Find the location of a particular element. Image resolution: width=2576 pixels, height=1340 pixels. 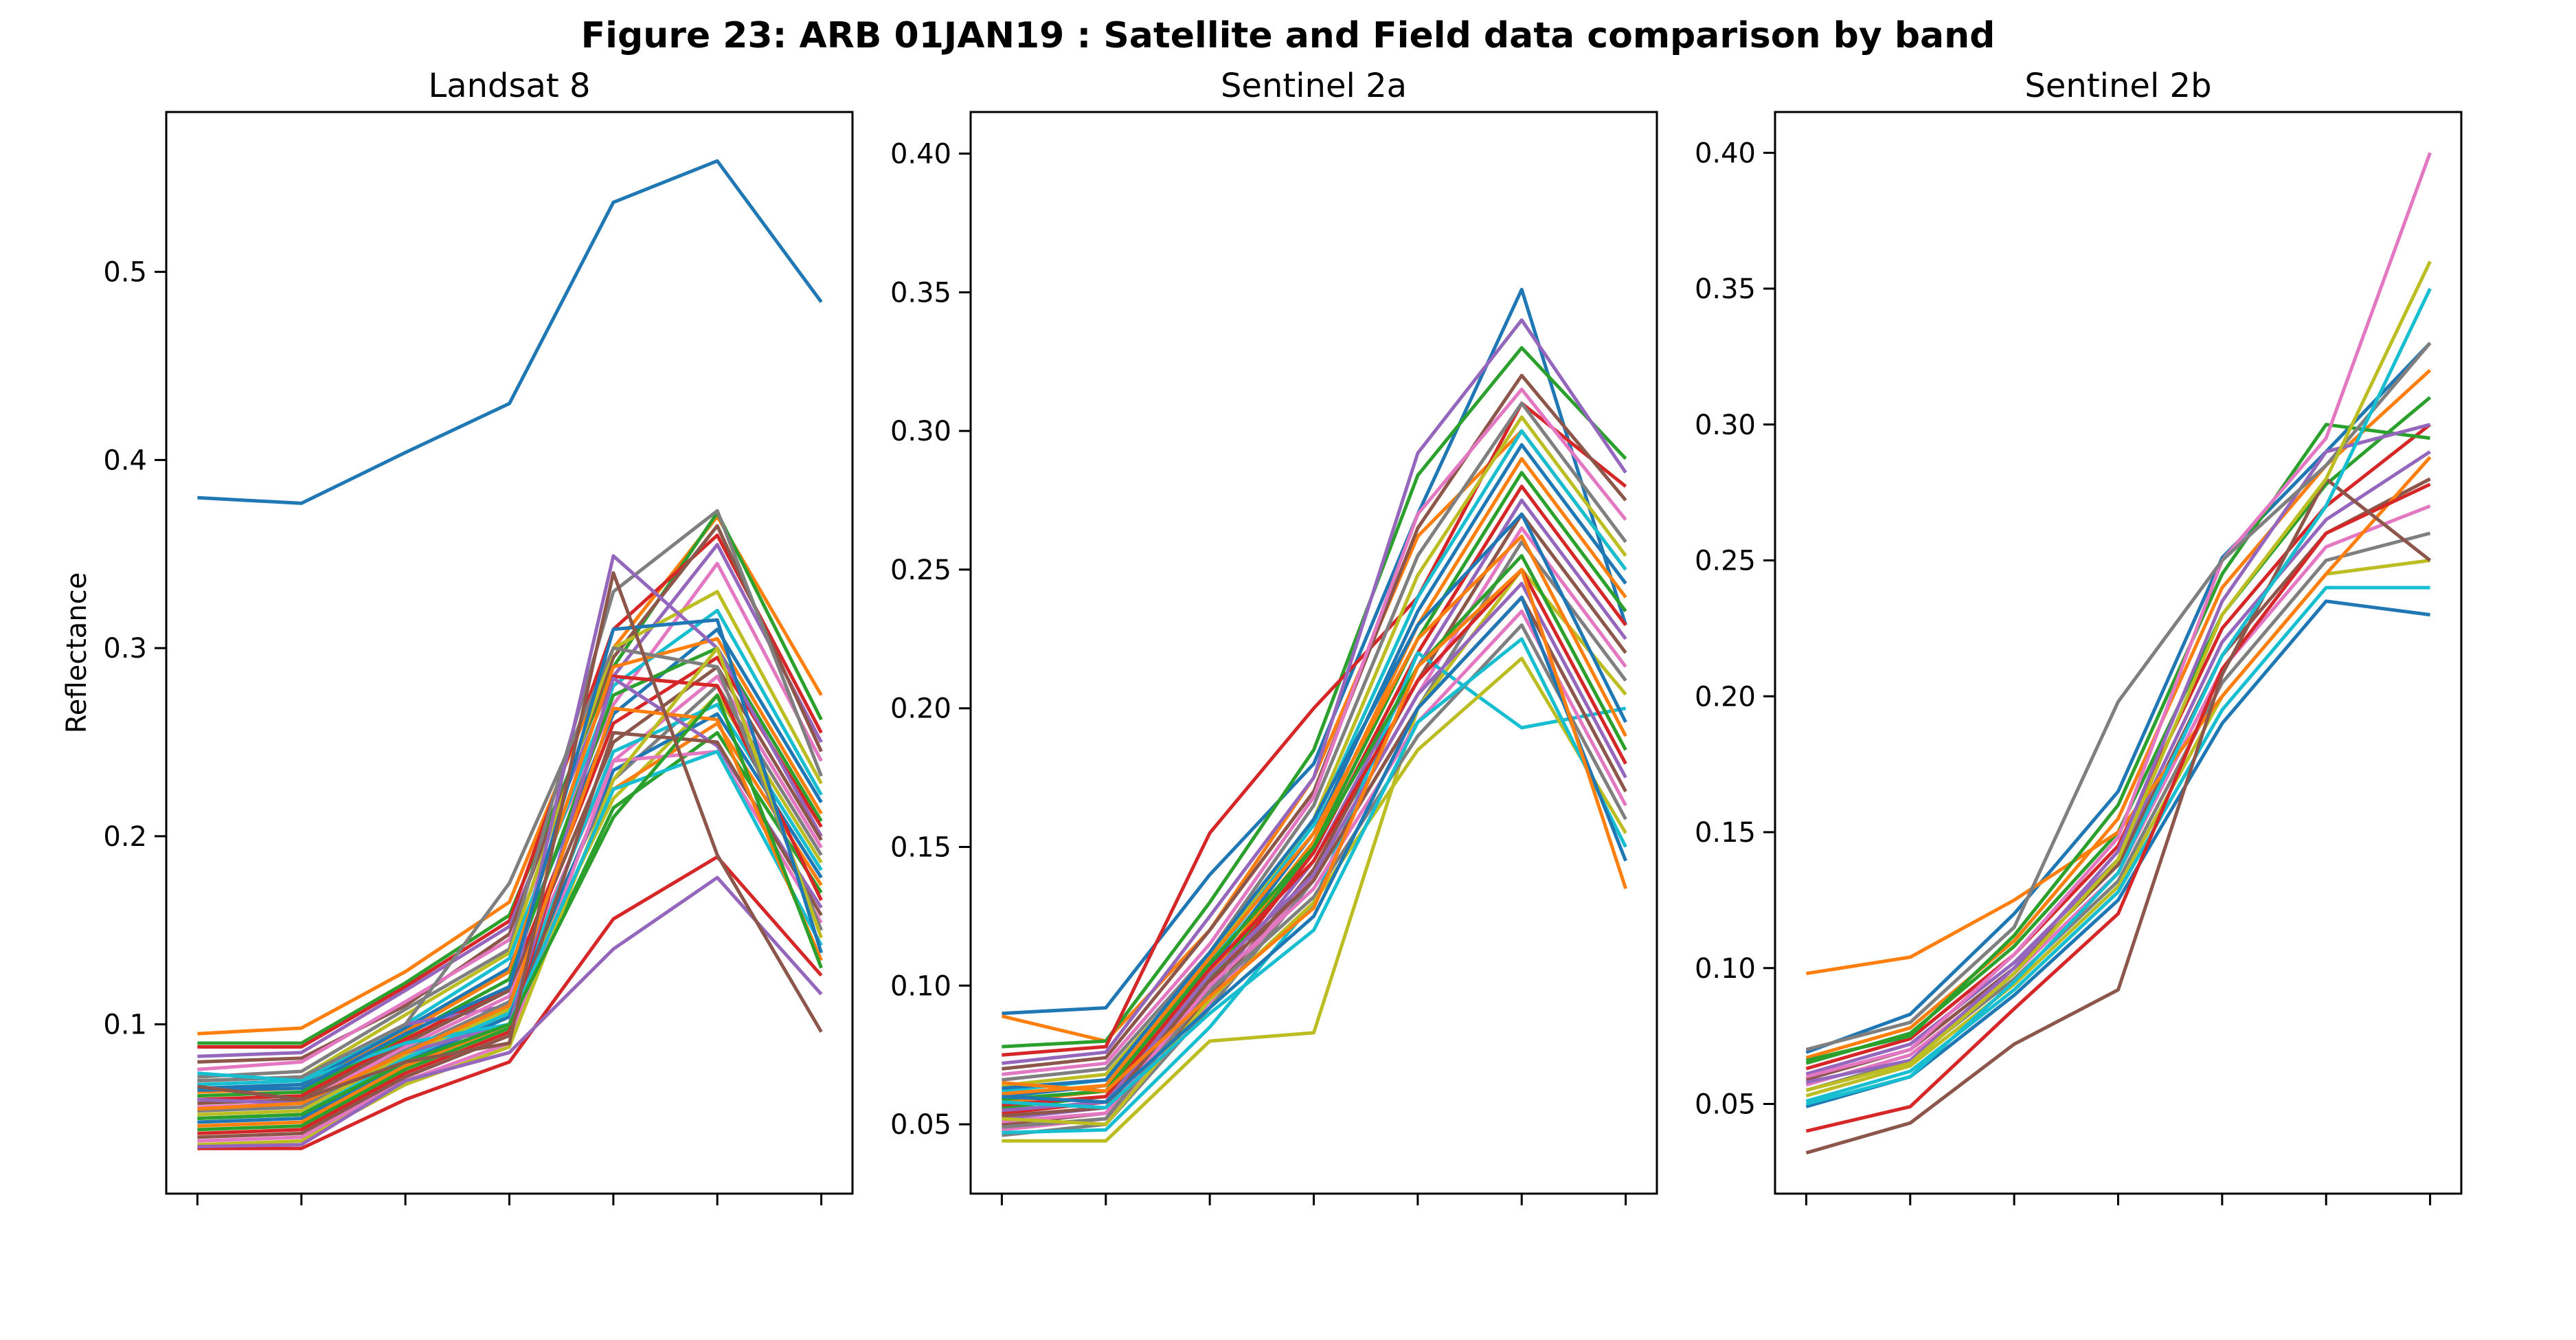

y-tick-label: 0.1 is located at coordinates (125, 1025).